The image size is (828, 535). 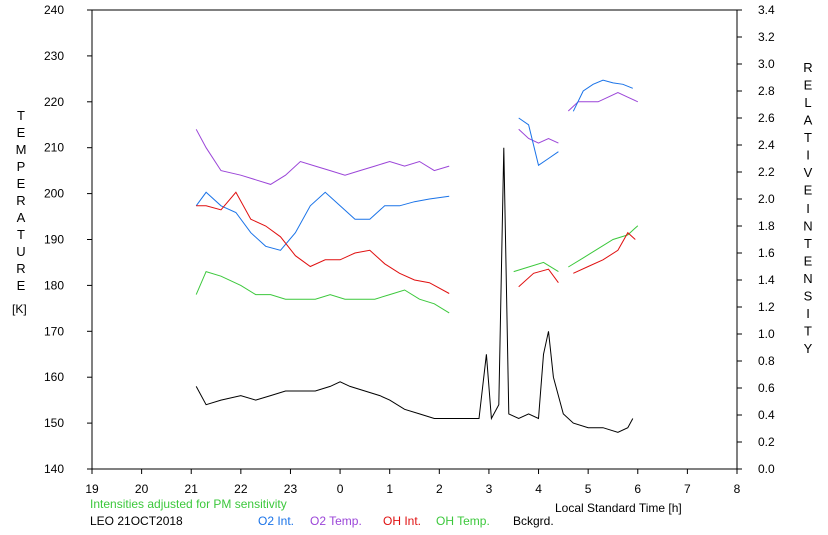 I want to click on x-tick-label: 3, so click(x=489, y=489).